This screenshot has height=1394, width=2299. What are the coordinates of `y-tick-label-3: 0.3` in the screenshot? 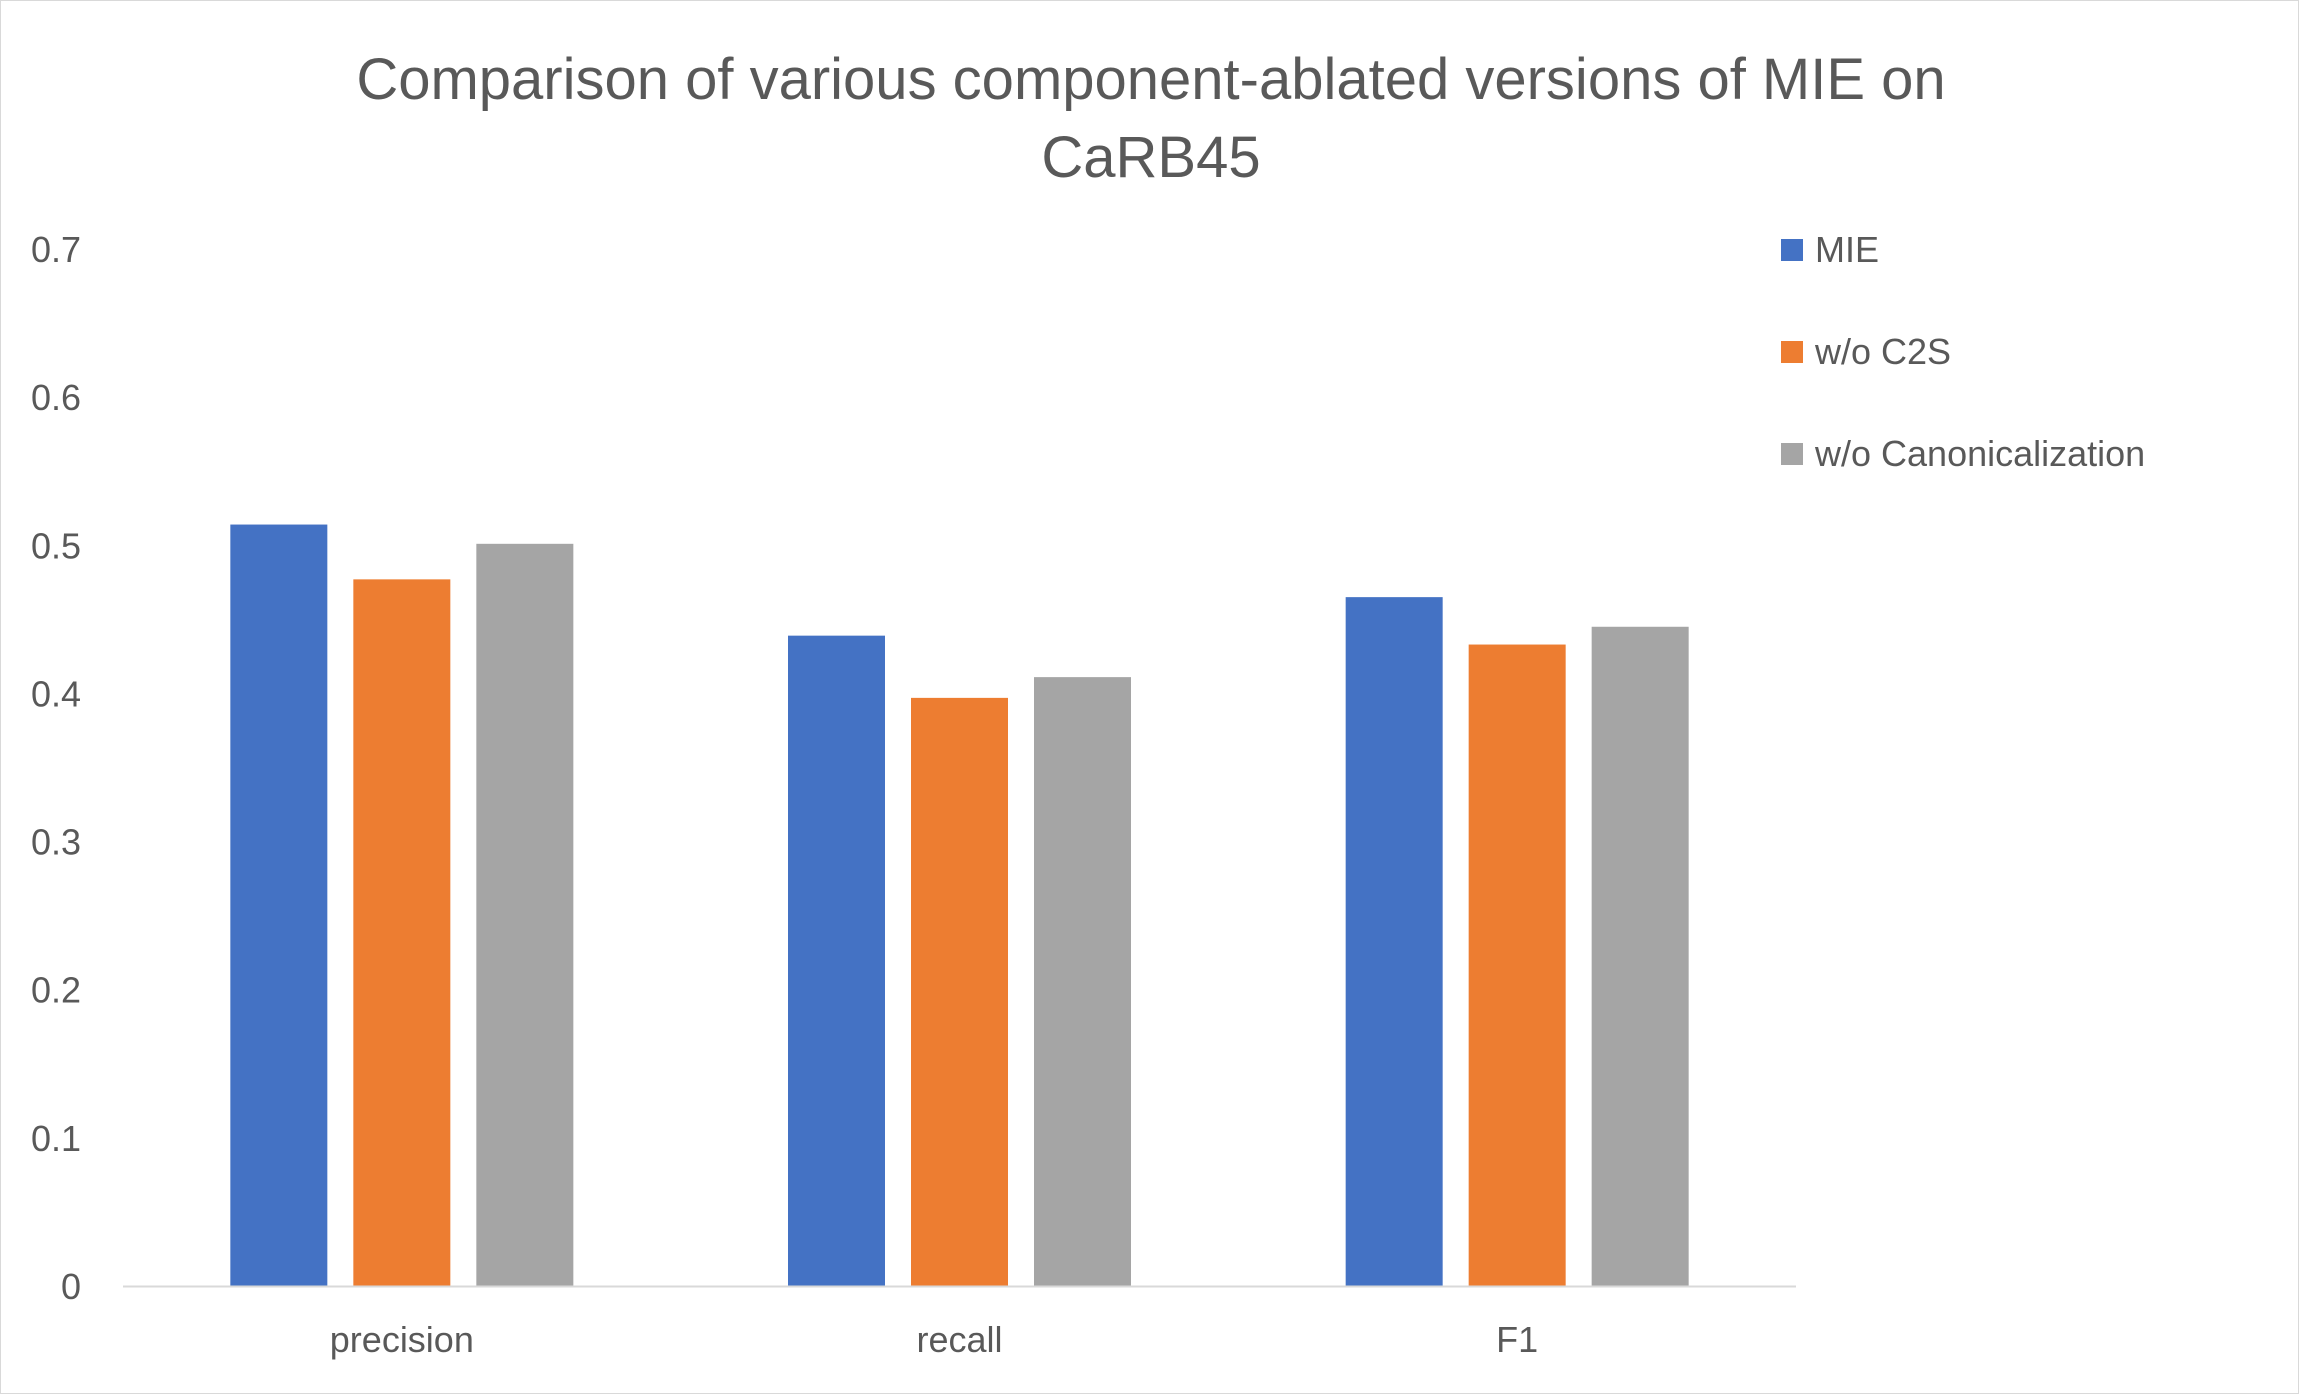 It's located at (56, 842).